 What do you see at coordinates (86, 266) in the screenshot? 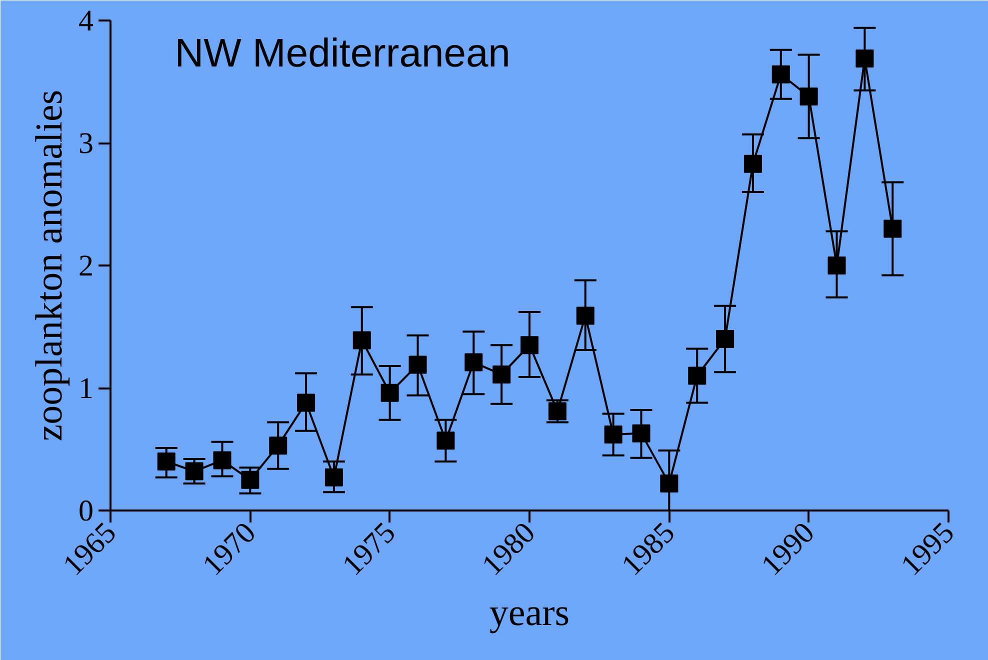
I see `y-tick-label: 2` at bounding box center [86, 266].